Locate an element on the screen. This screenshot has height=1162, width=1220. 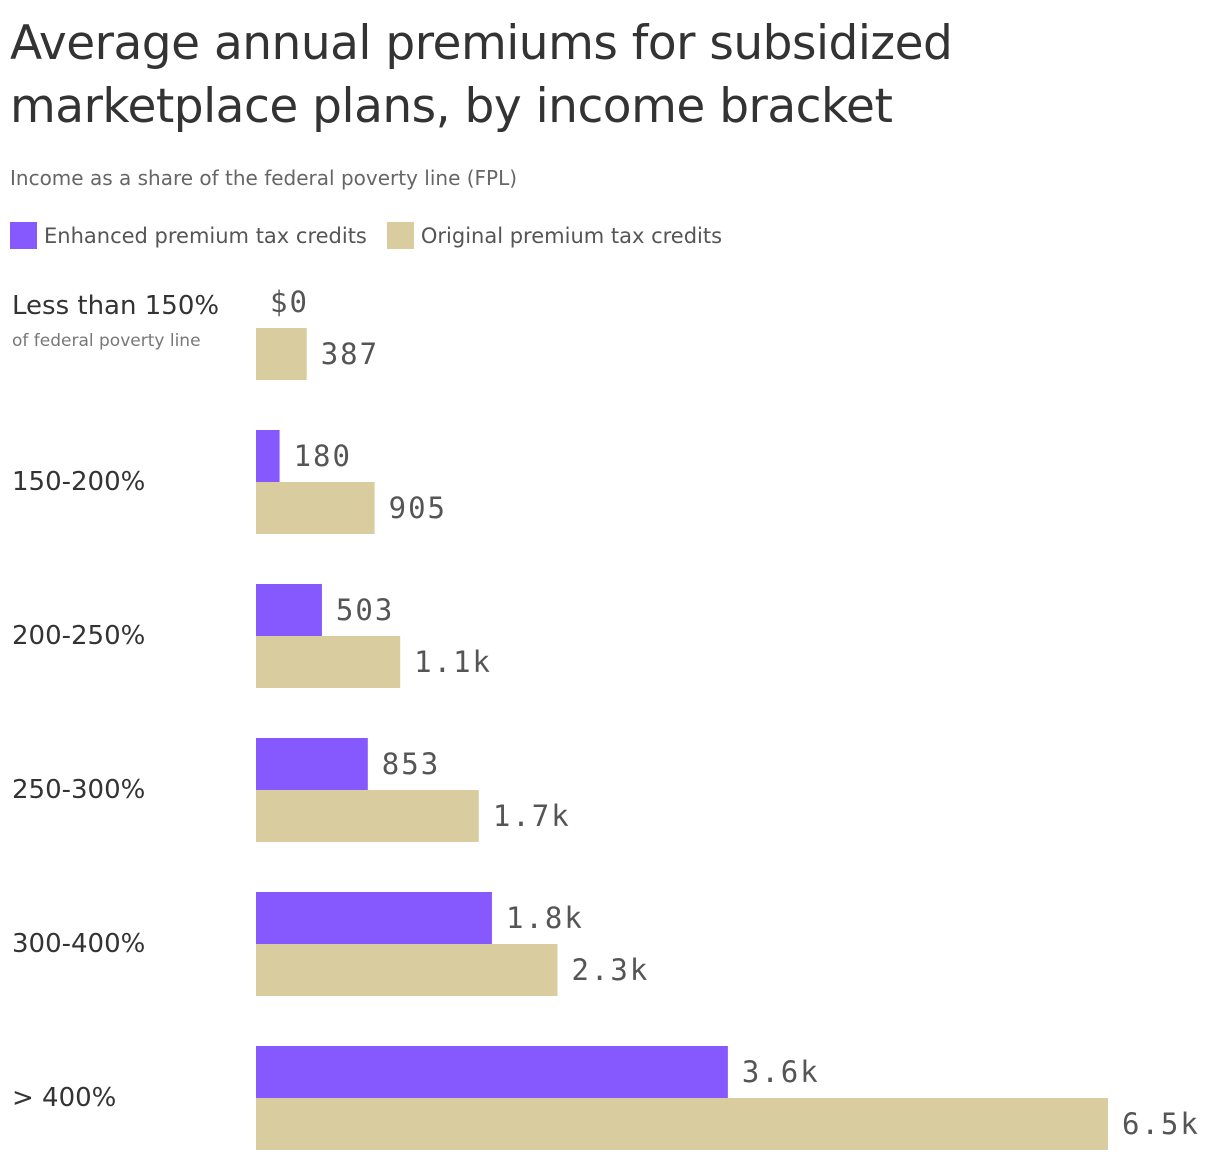
legend-label-enhanced: Enhanced premium tax credits is located at coordinates (205, 235).